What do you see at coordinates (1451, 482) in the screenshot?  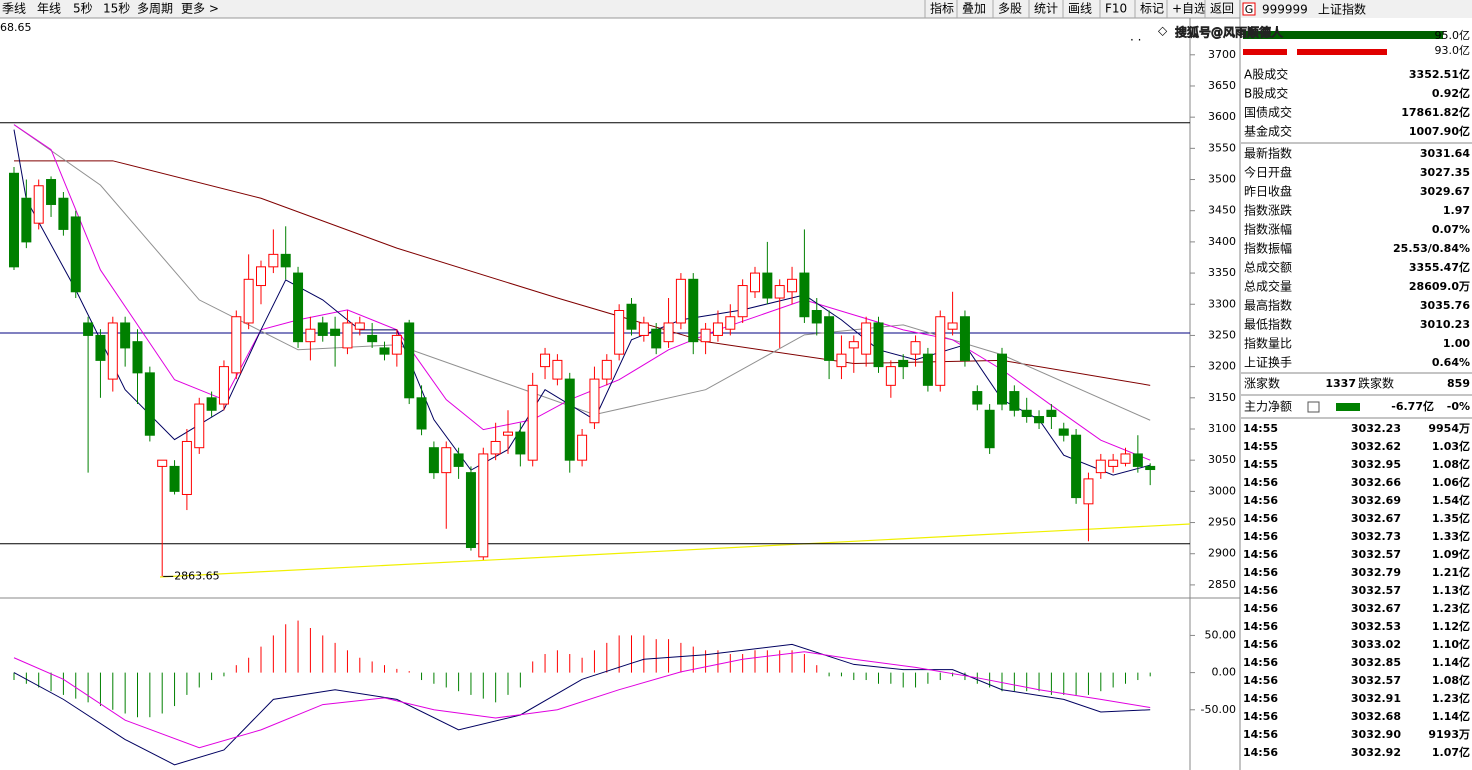 I see `trade-volume: 1.06亿` at bounding box center [1451, 482].